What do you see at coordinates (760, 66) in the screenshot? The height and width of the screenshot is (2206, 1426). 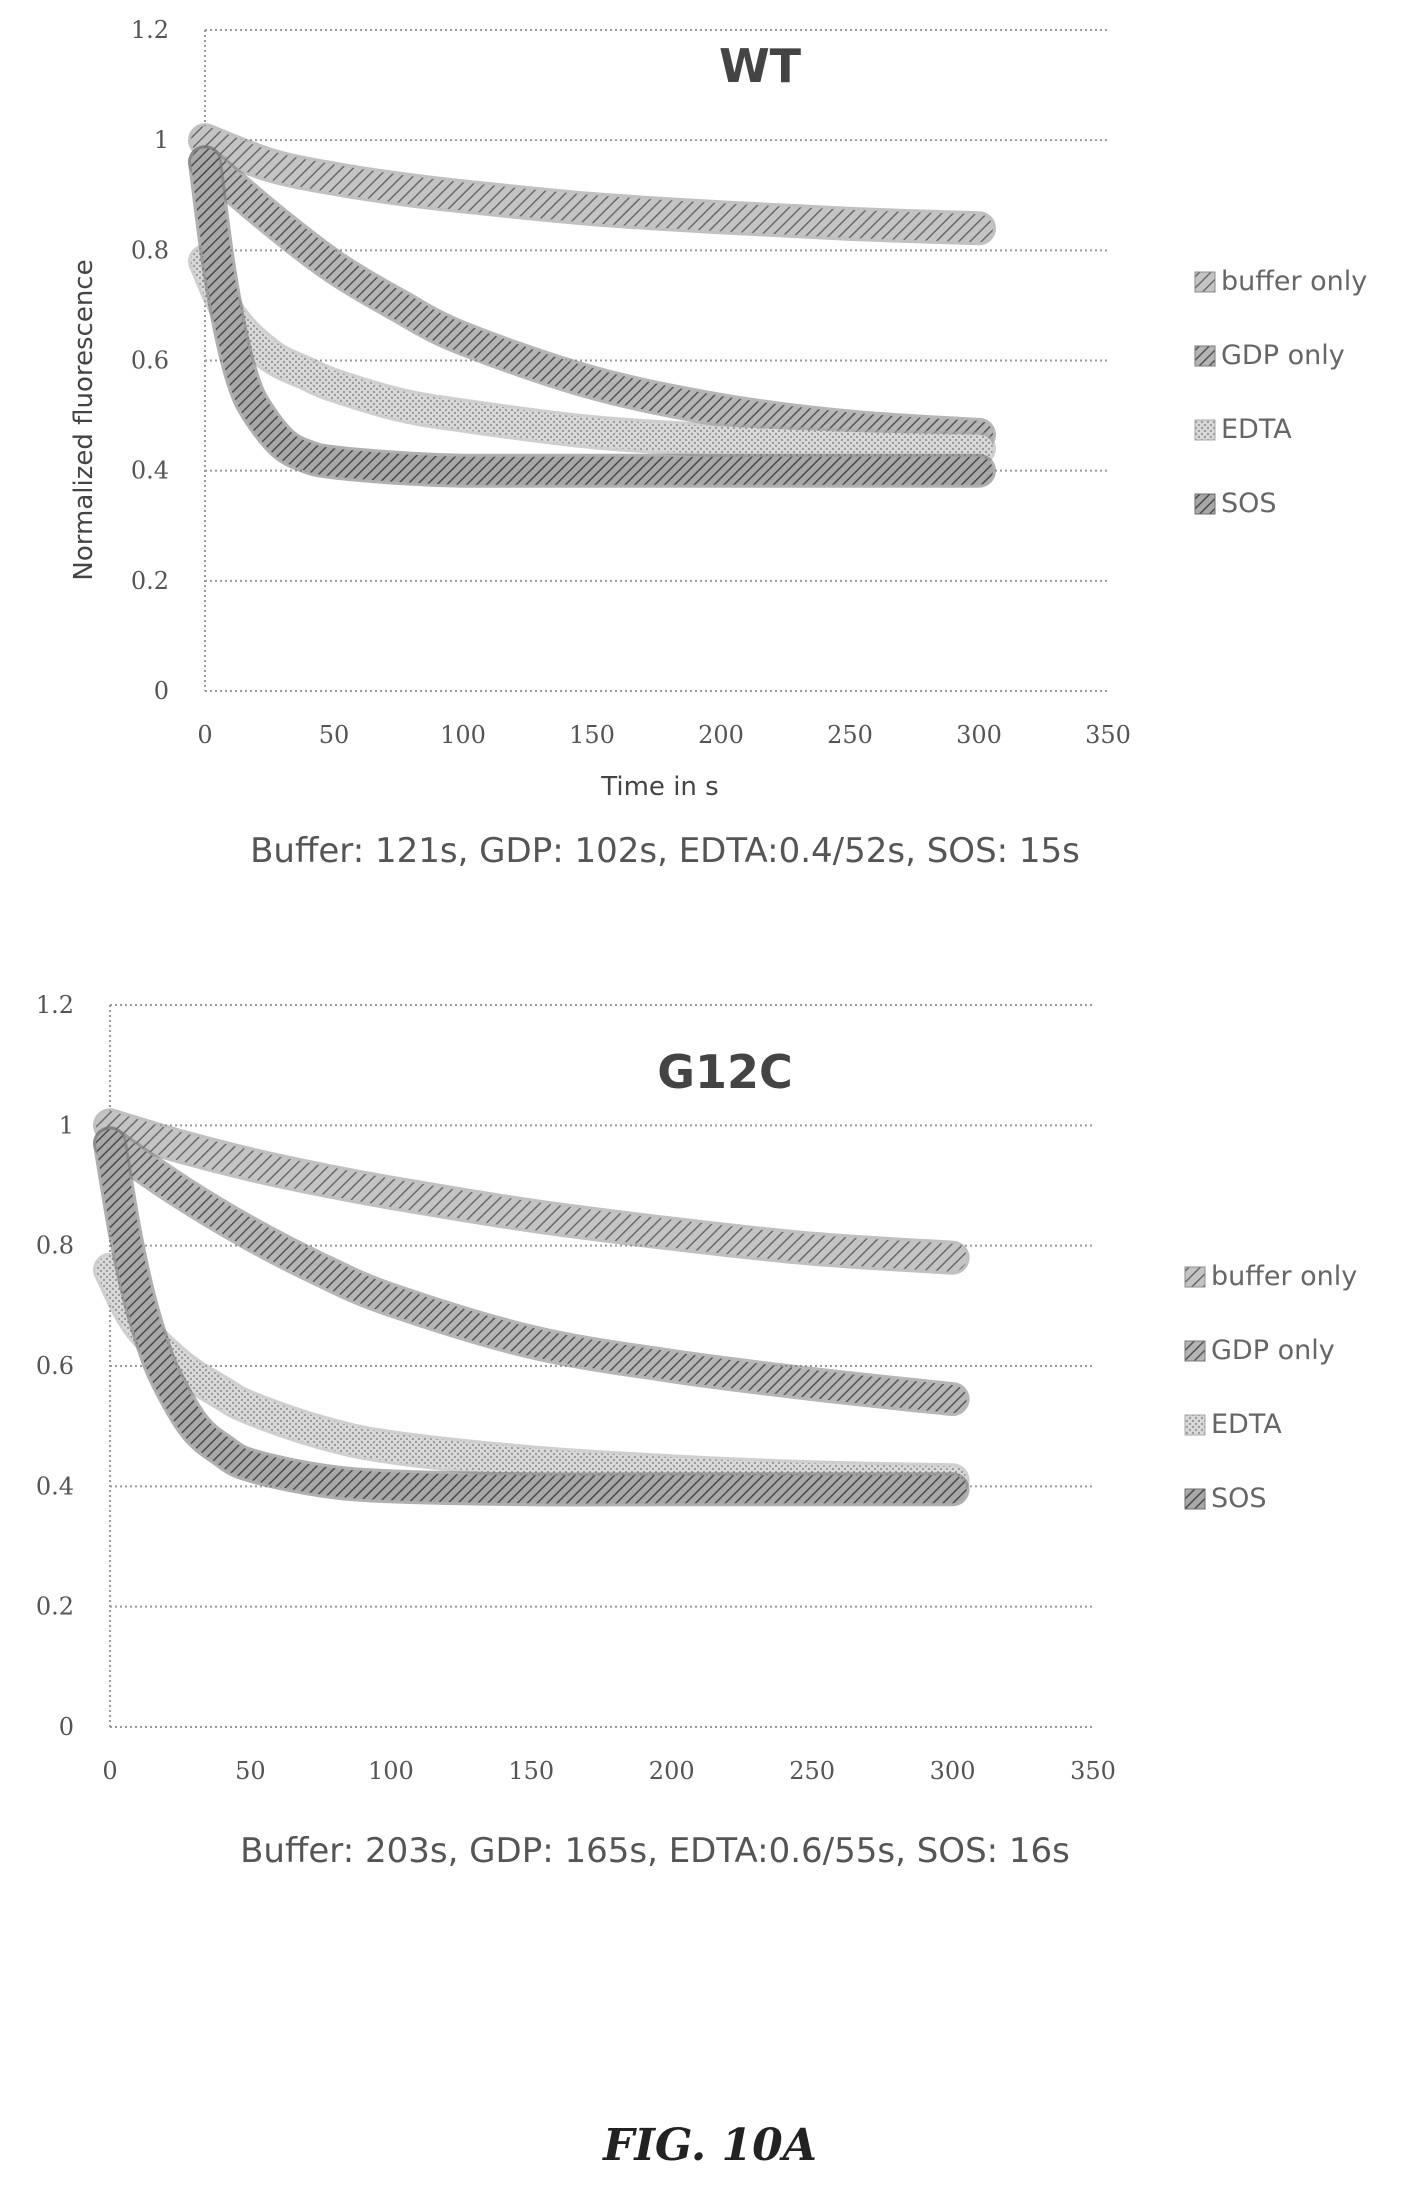 I see `chart-title: WT` at bounding box center [760, 66].